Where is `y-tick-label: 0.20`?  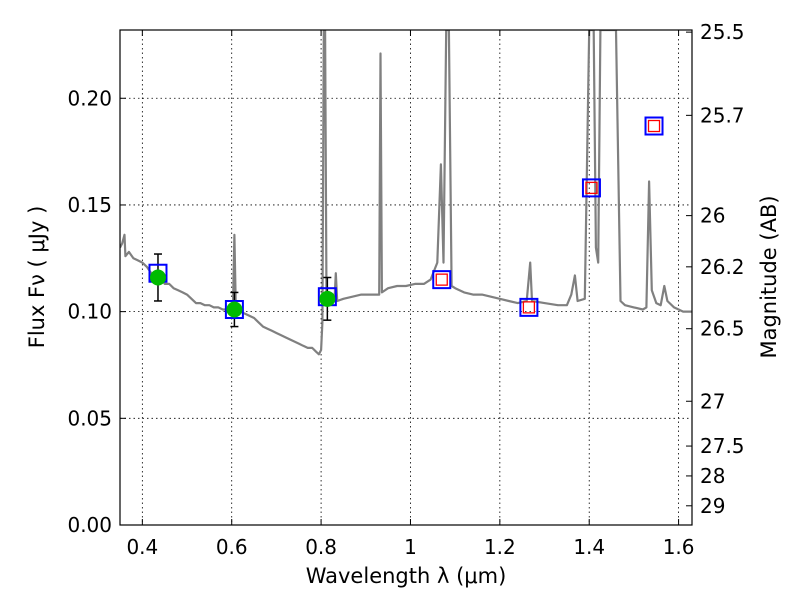 y-tick-label: 0.20 is located at coordinates (89, 98).